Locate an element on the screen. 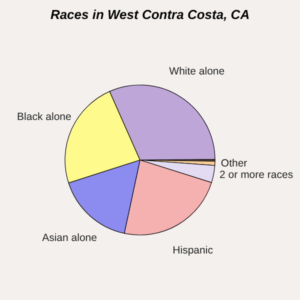 The height and width of the screenshot is (300, 300). slice-label: Hispanic is located at coordinates (192, 250).